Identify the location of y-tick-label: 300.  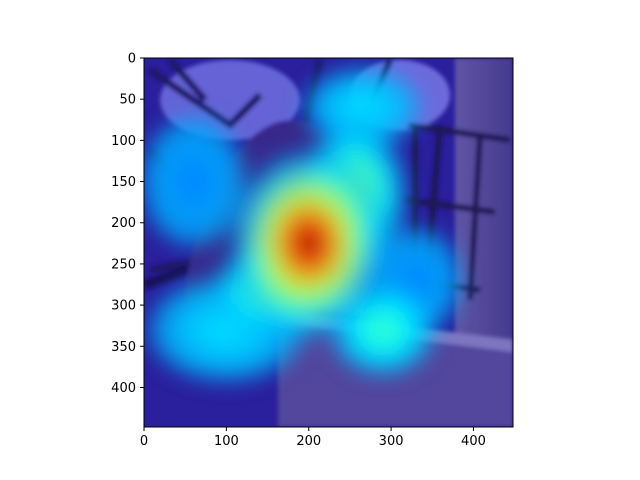
(123, 306).